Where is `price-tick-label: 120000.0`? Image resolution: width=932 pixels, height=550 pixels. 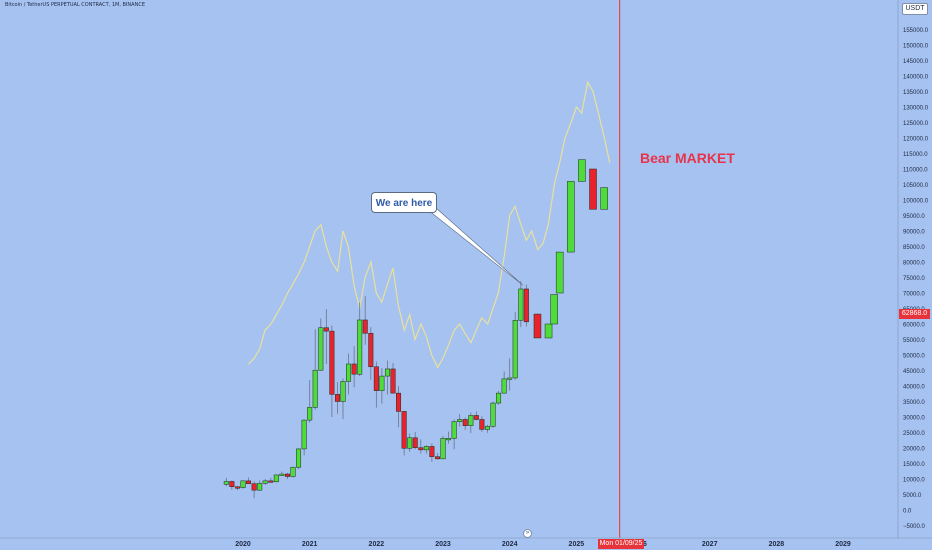 price-tick-label: 120000.0 is located at coordinates (916, 140).